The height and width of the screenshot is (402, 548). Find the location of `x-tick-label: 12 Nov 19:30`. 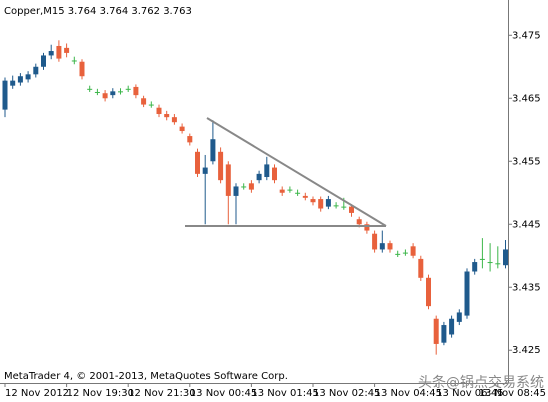

x-tick-label: 12 Nov 19:30 is located at coordinates (100, 393).